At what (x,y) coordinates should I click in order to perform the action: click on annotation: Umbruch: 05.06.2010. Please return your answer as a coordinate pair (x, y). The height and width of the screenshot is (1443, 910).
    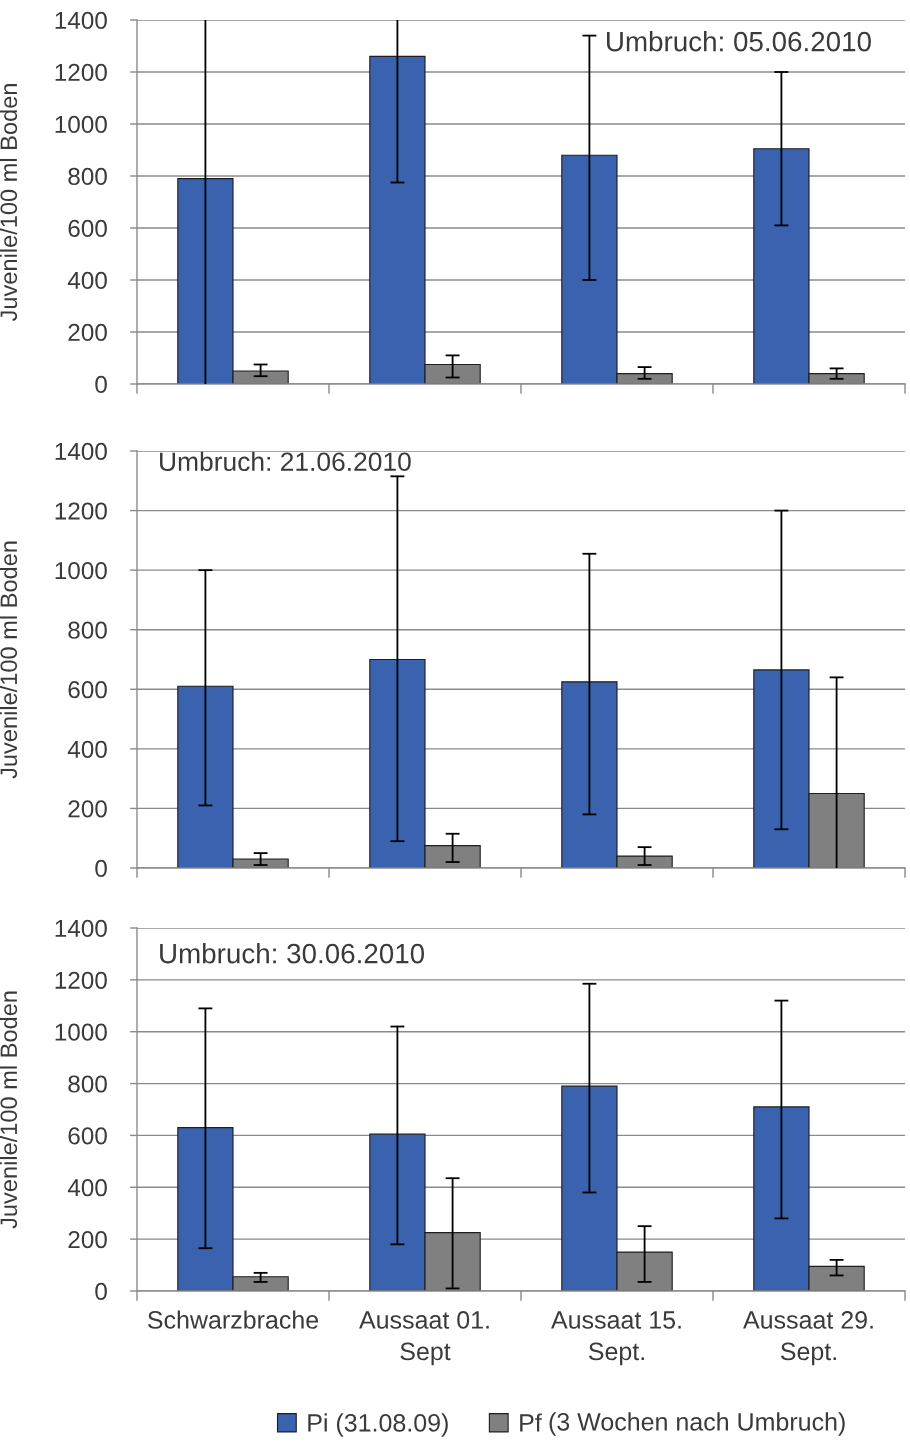
    Looking at the image, I should click on (739, 41).